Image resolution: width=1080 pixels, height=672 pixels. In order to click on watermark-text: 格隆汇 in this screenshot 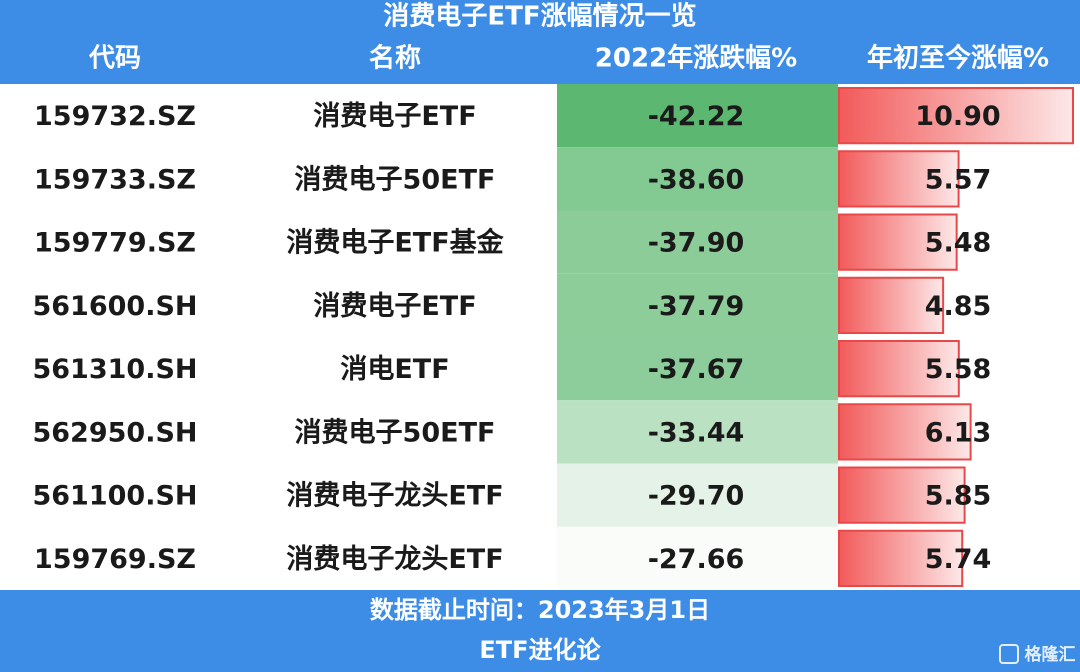, I will do `click(1050, 654)`.